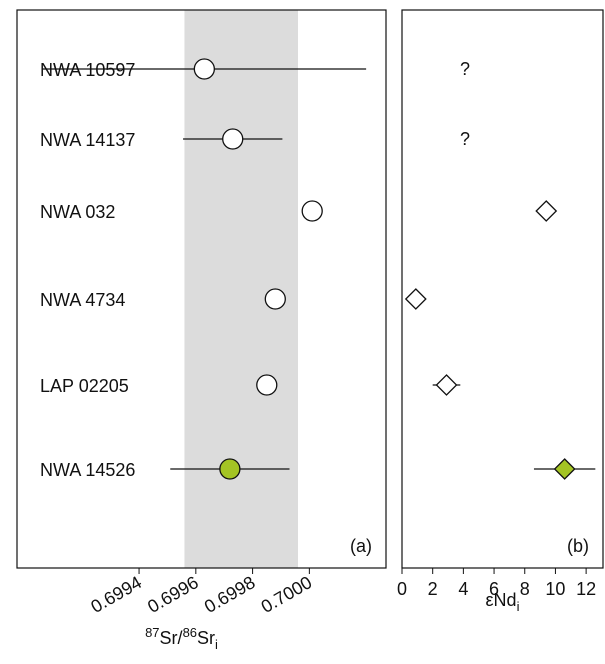 This screenshot has height=664, width=605. What do you see at coordinates (77, 212) in the screenshot?
I see `category-label: NWA 032` at bounding box center [77, 212].